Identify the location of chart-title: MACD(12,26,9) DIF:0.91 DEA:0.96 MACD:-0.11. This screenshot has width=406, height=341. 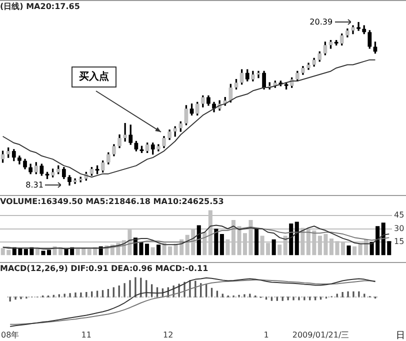
(104, 268).